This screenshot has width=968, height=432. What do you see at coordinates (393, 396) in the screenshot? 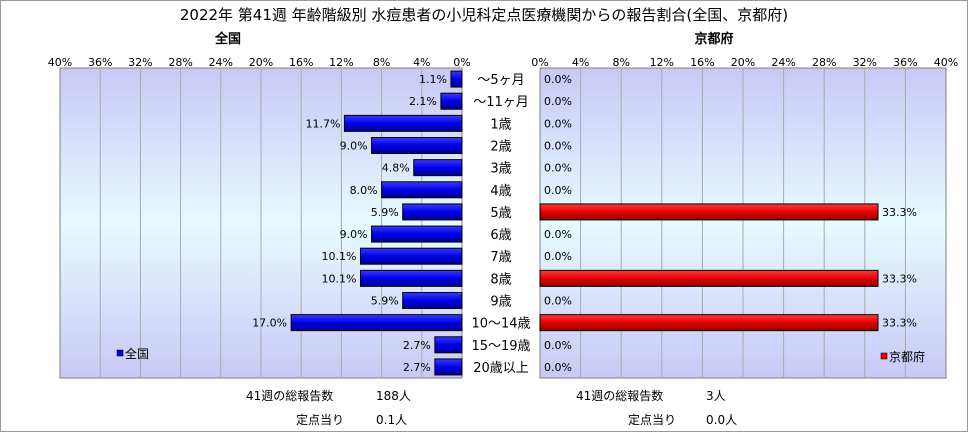
I see `national-total-value: 188人` at bounding box center [393, 396].